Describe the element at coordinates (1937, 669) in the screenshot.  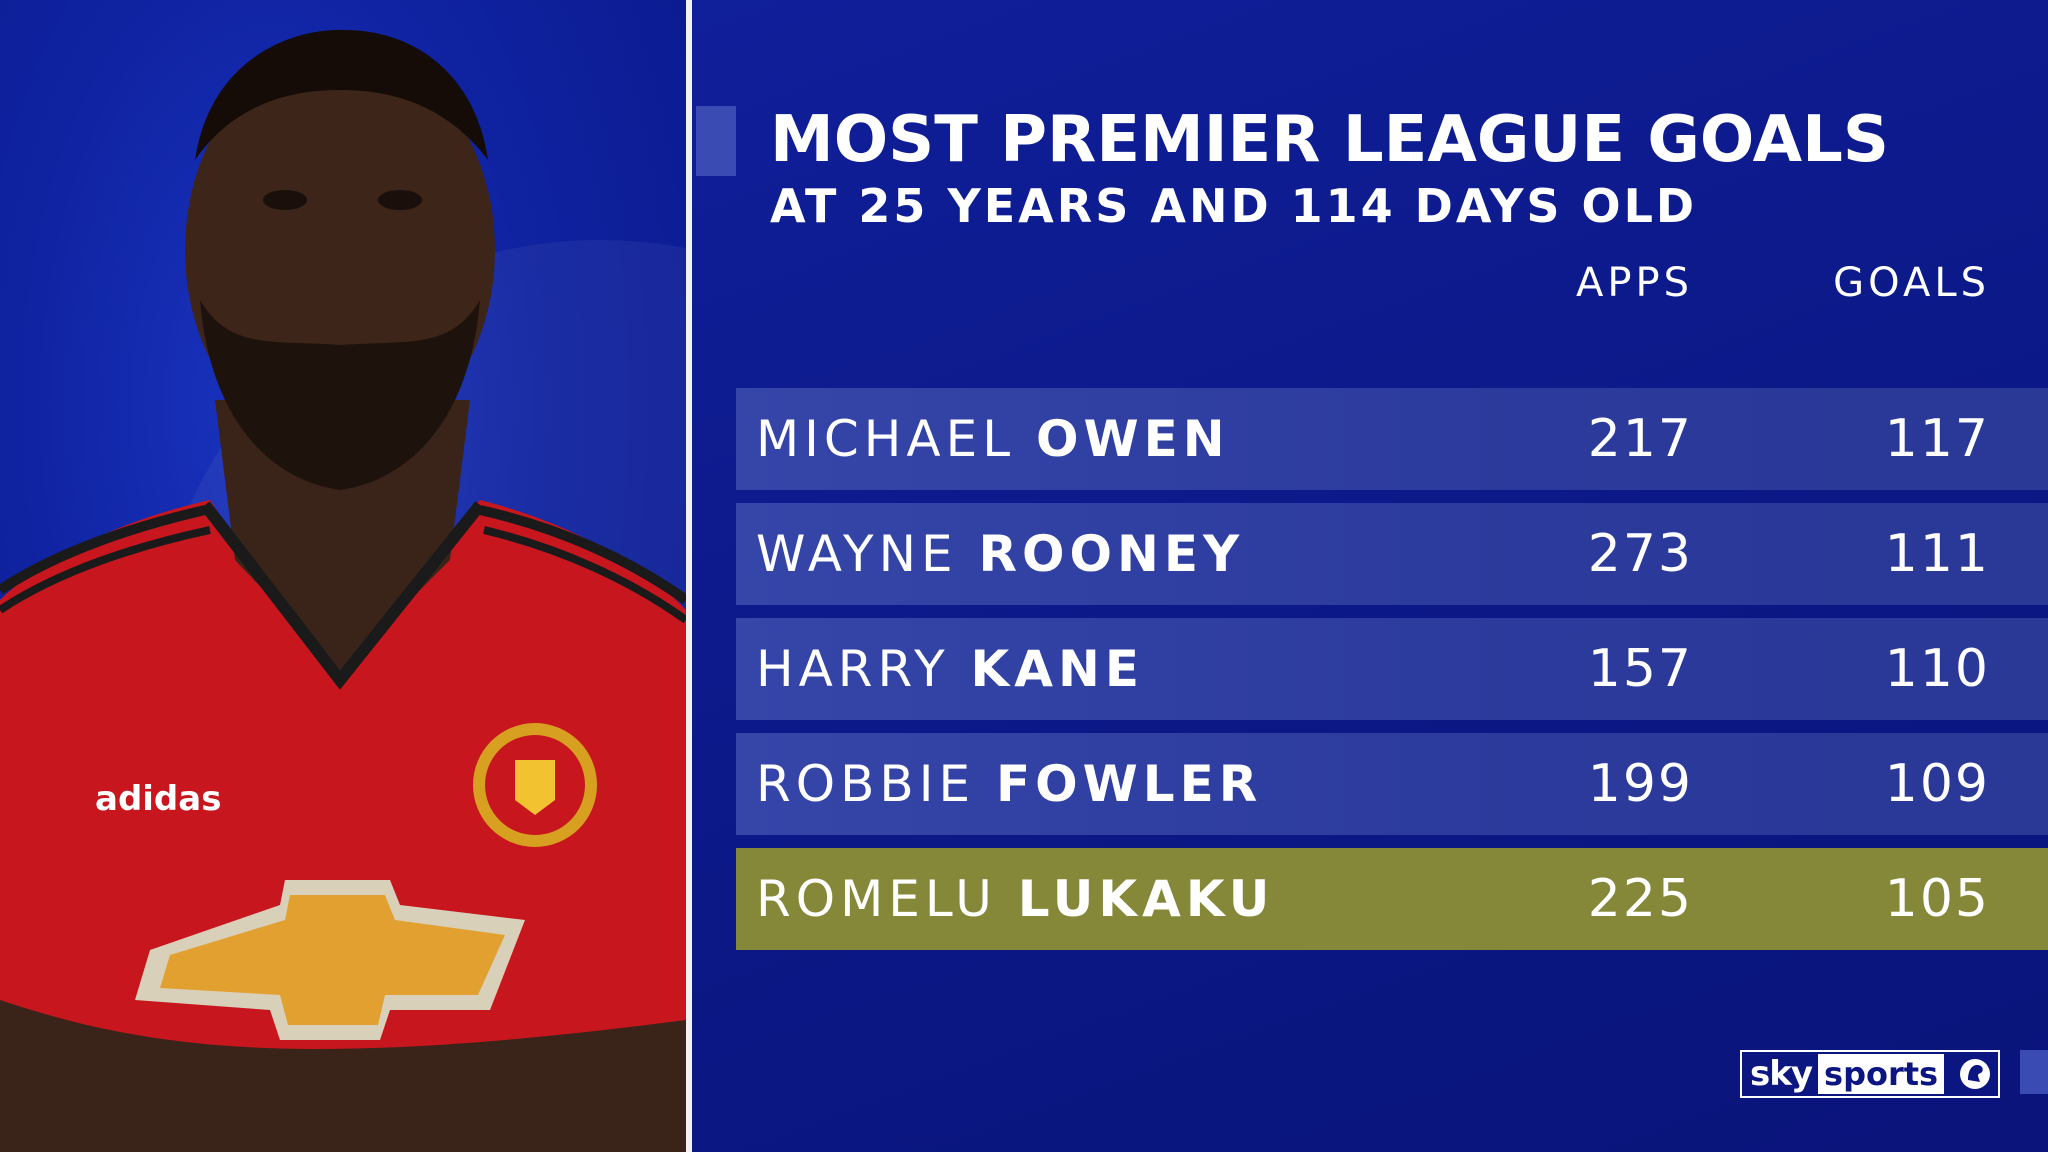
I see `goals-value: 110` at that location.